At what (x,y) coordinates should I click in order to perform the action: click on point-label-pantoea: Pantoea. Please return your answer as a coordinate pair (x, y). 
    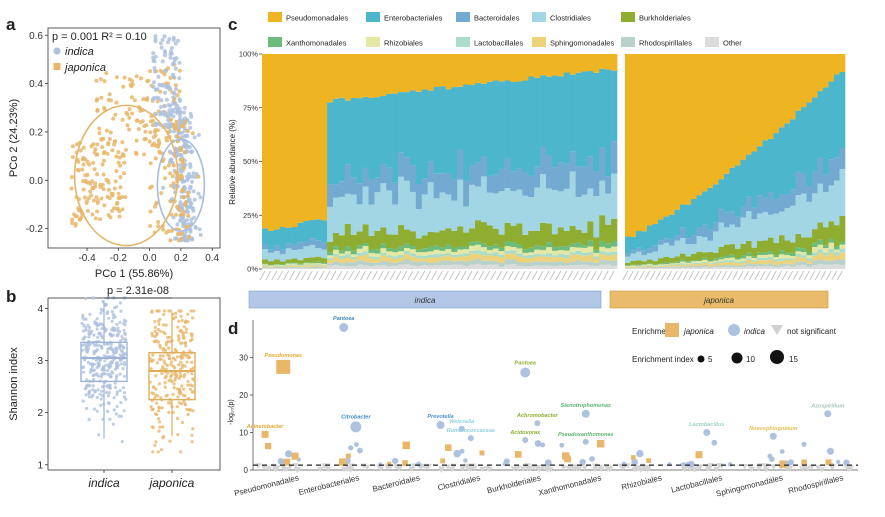
    Looking at the image, I should click on (343, 319).